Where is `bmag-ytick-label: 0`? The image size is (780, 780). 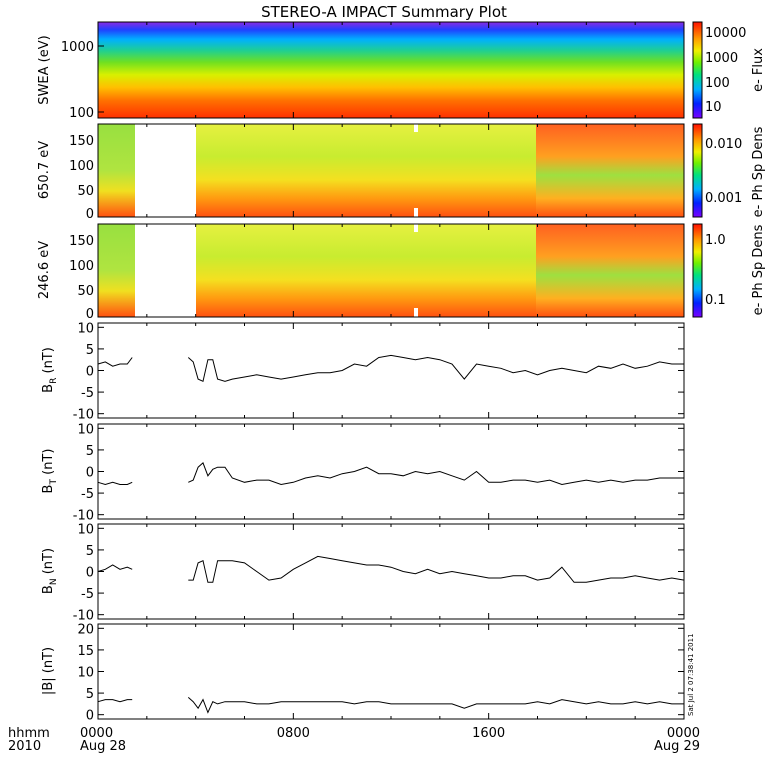 bmag-ytick-label: 0 is located at coordinates (90, 716).